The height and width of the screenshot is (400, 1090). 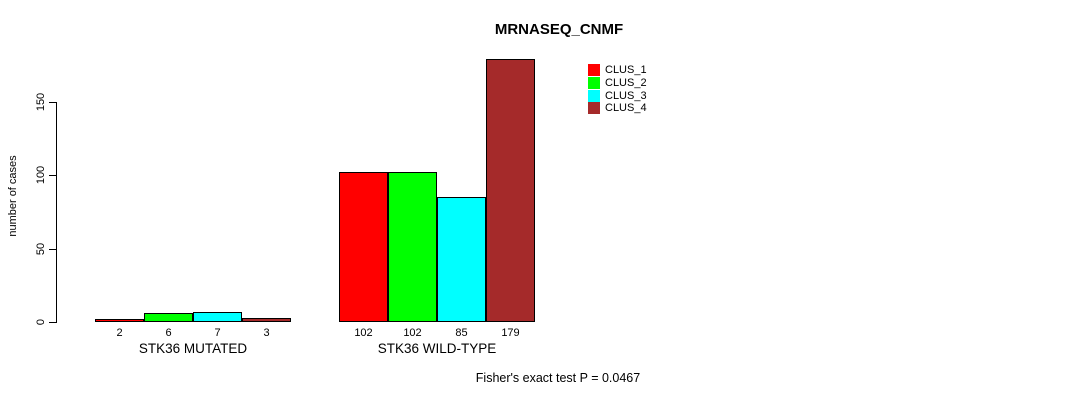 What do you see at coordinates (510, 333) in the screenshot?
I see `bar-value-label: 179` at bounding box center [510, 333].